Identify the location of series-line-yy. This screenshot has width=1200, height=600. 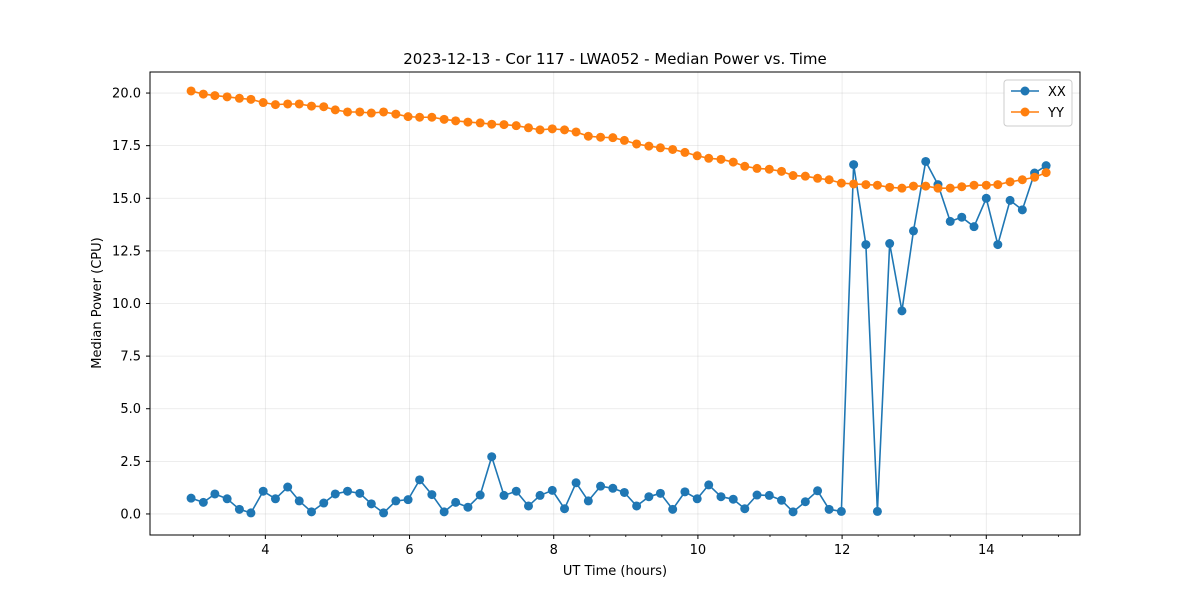
(618, 139).